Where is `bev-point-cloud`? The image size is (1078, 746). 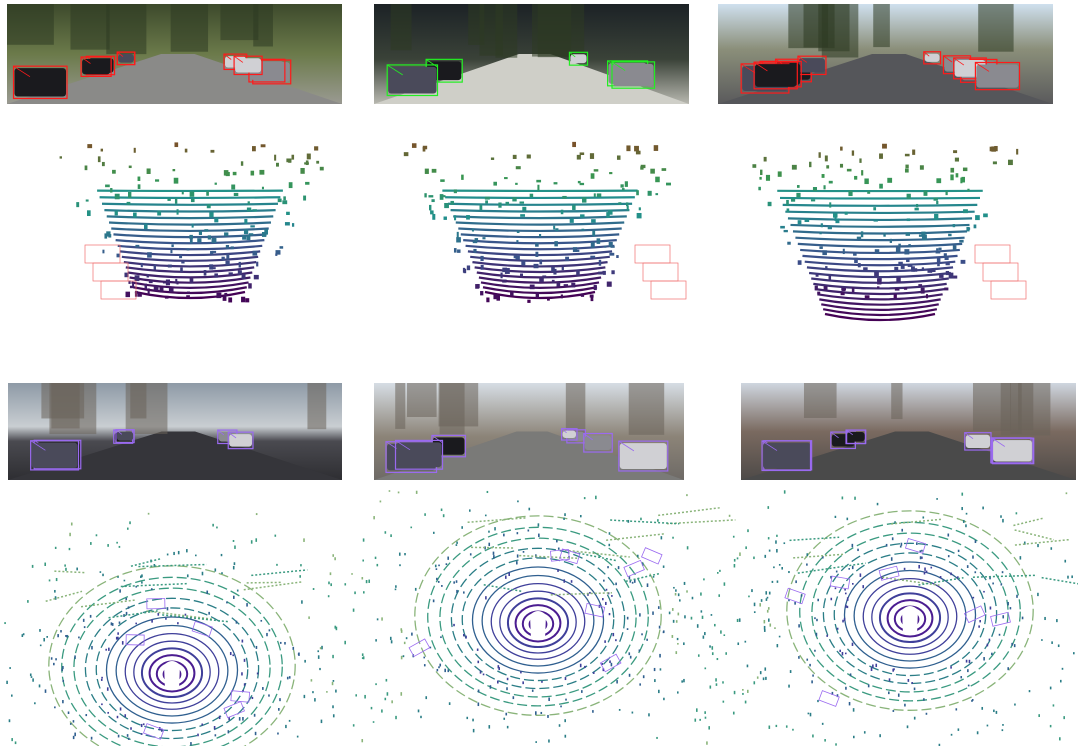
bev-point-cloud is located at coordinates (542, 617).